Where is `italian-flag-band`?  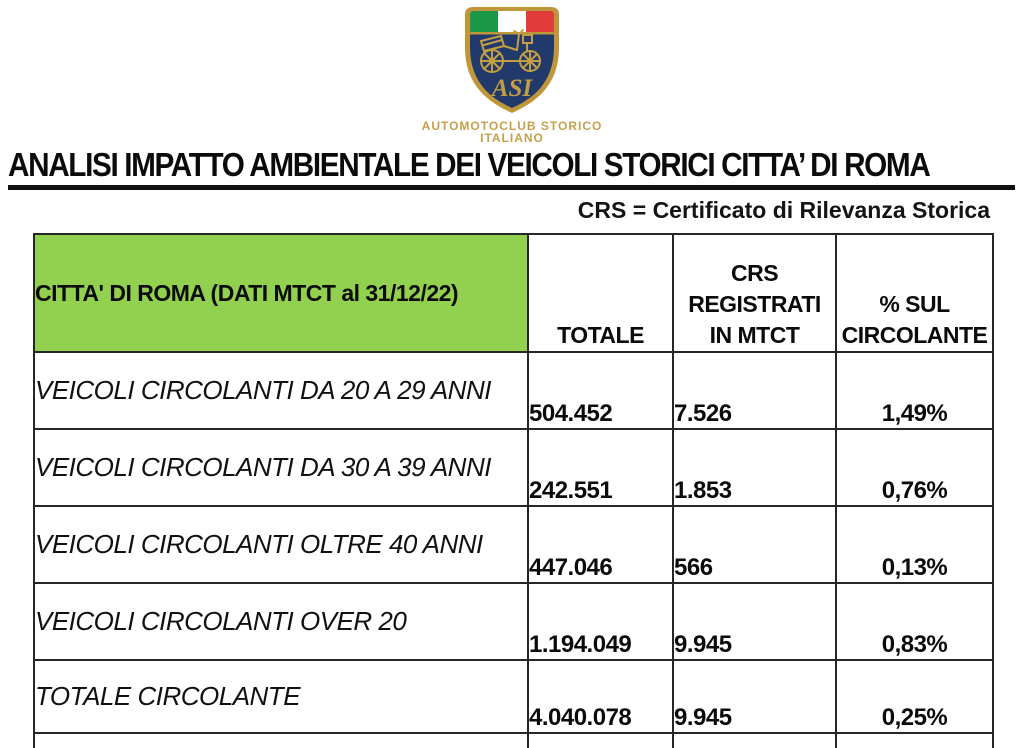 italian-flag-band is located at coordinates (512, 23).